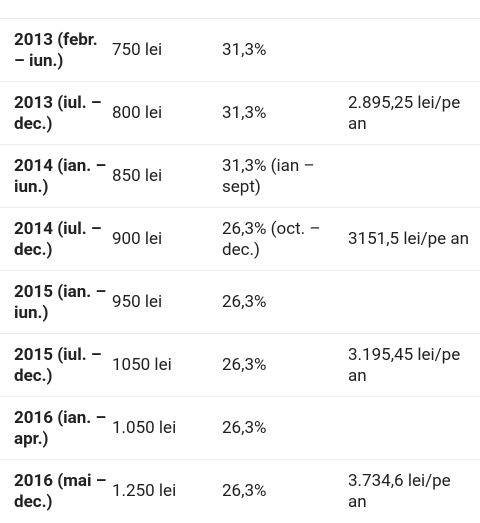  Describe the element at coordinates (137, 239) in the screenshot. I see `salary-cell: 900 lei` at that location.